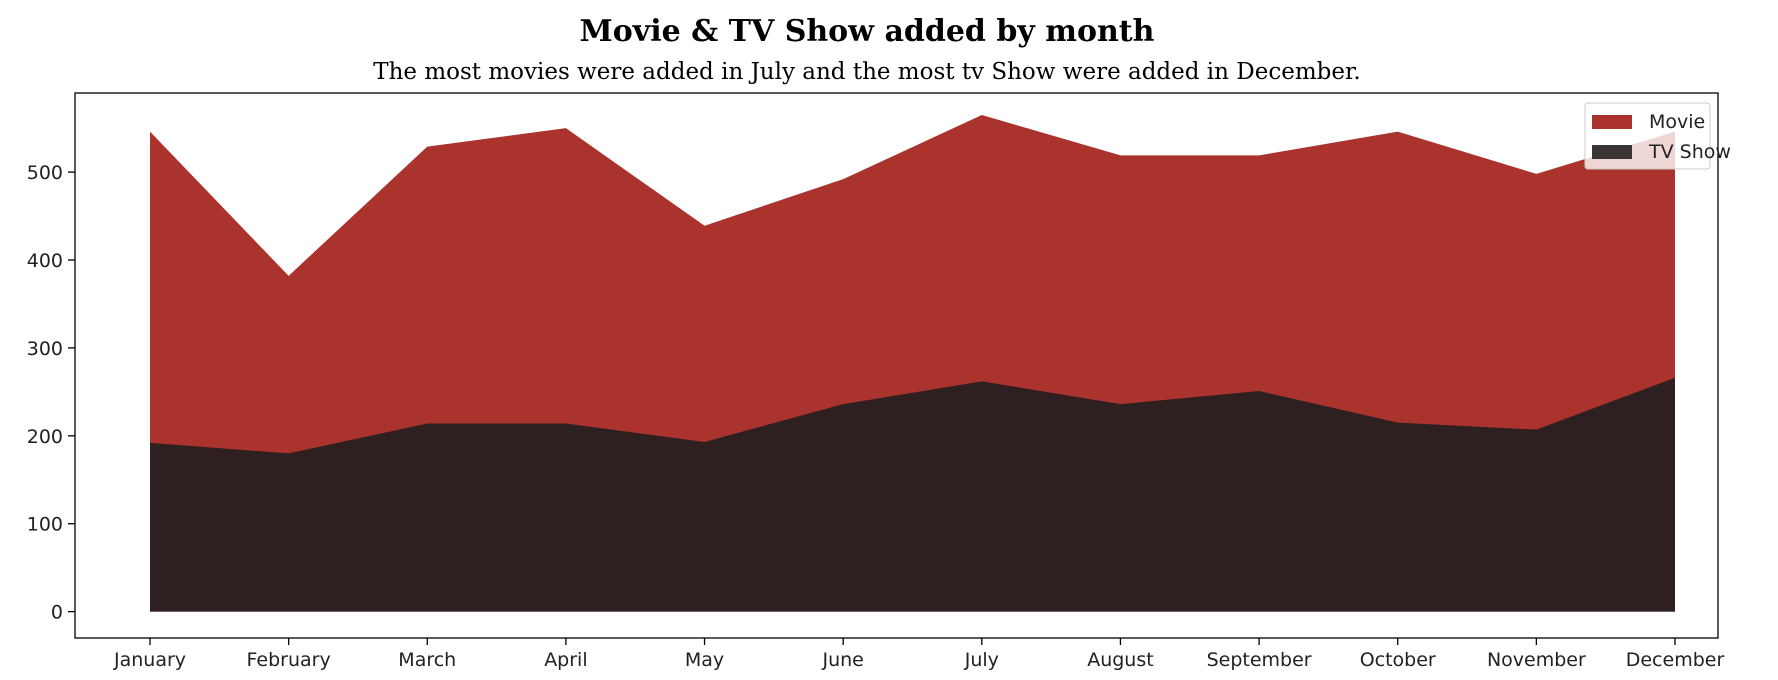 This screenshot has height=680, width=1778. Describe the element at coordinates (867, 31) in the screenshot. I see `chart-title: Movie & TV Show added by month` at that location.